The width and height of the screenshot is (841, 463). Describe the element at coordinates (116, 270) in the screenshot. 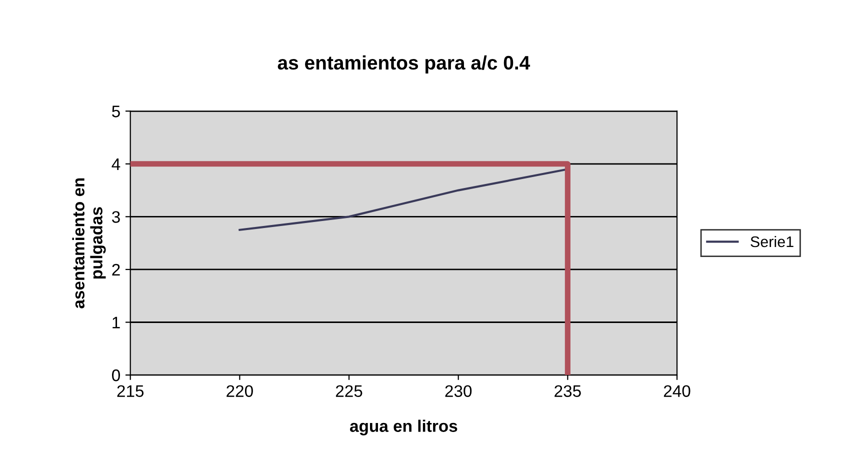

I see `y-tick-label: 2` at that location.